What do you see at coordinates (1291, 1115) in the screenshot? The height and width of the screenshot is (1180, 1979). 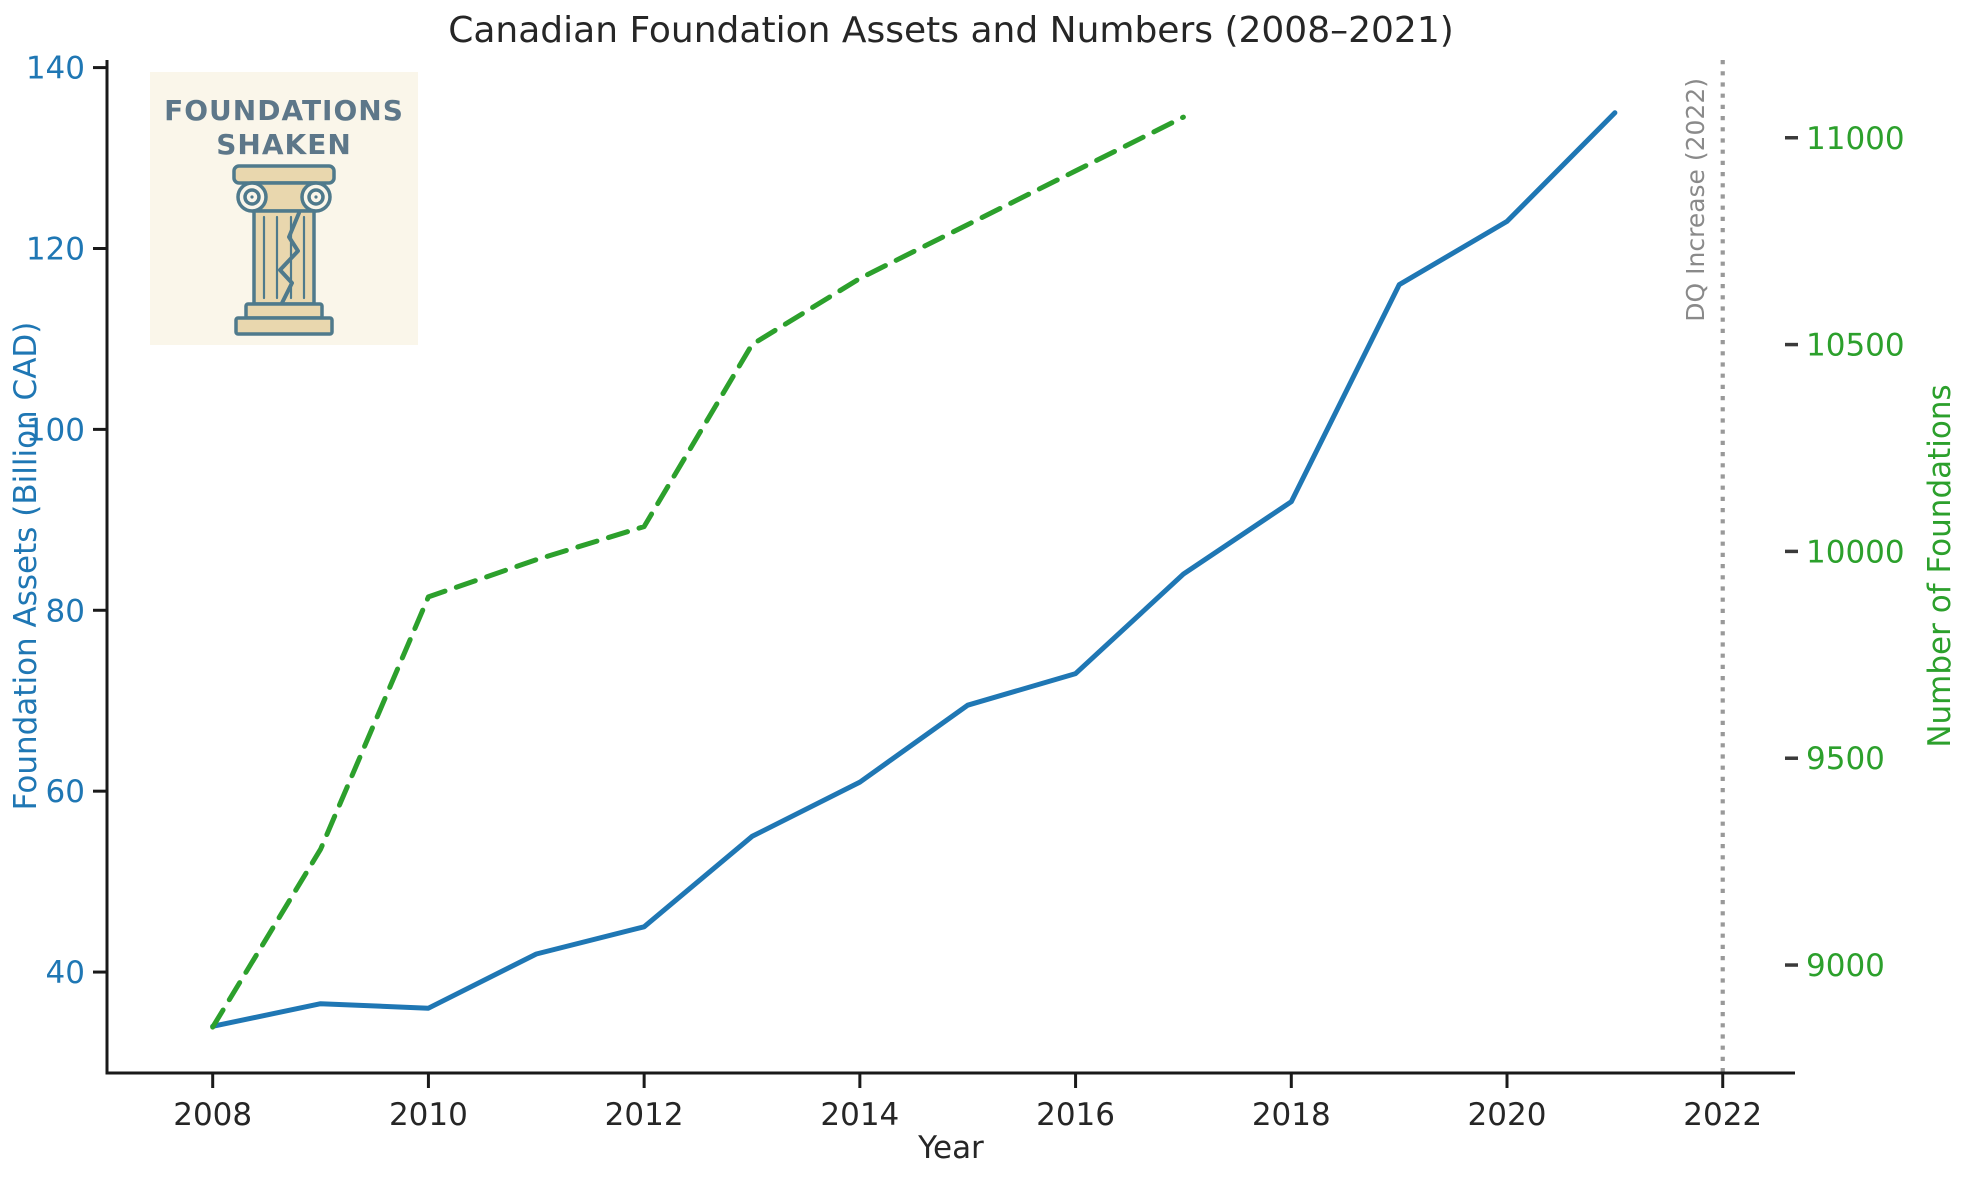 I see `x-tick-label: 2018` at bounding box center [1291, 1115].